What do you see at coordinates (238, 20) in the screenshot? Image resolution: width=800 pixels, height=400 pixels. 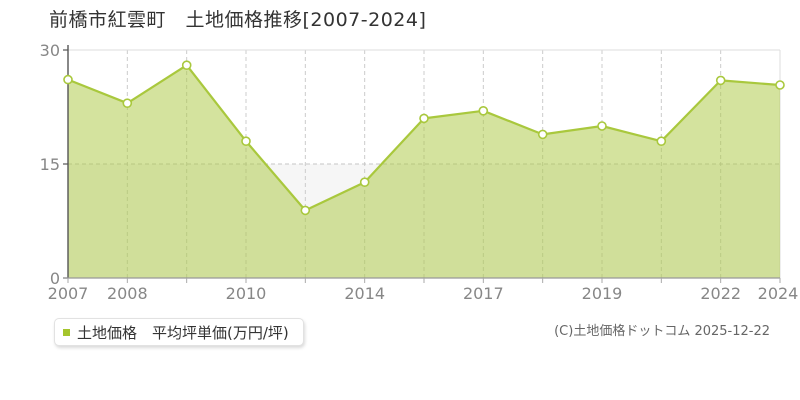 I see `page-title: 前橋市紅雲町 土地価格推移[2007-2024]` at bounding box center [238, 20].